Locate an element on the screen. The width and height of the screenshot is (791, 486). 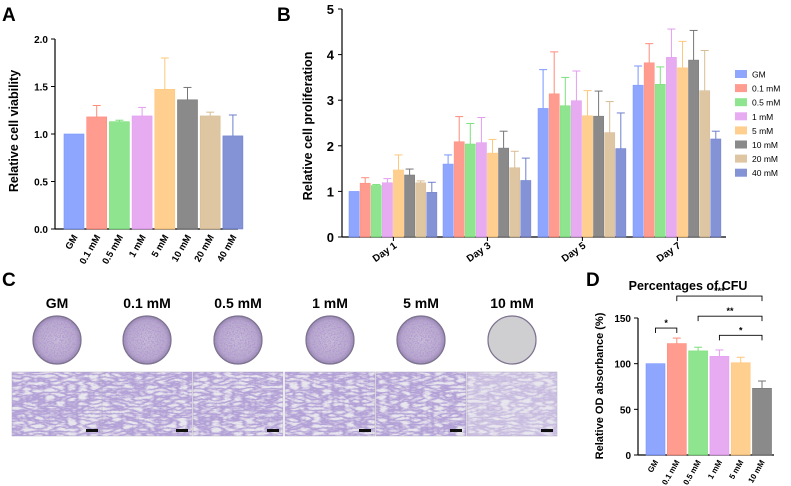
chart-a-xtick-label: 10 mM is located at coordinates (182, 248).